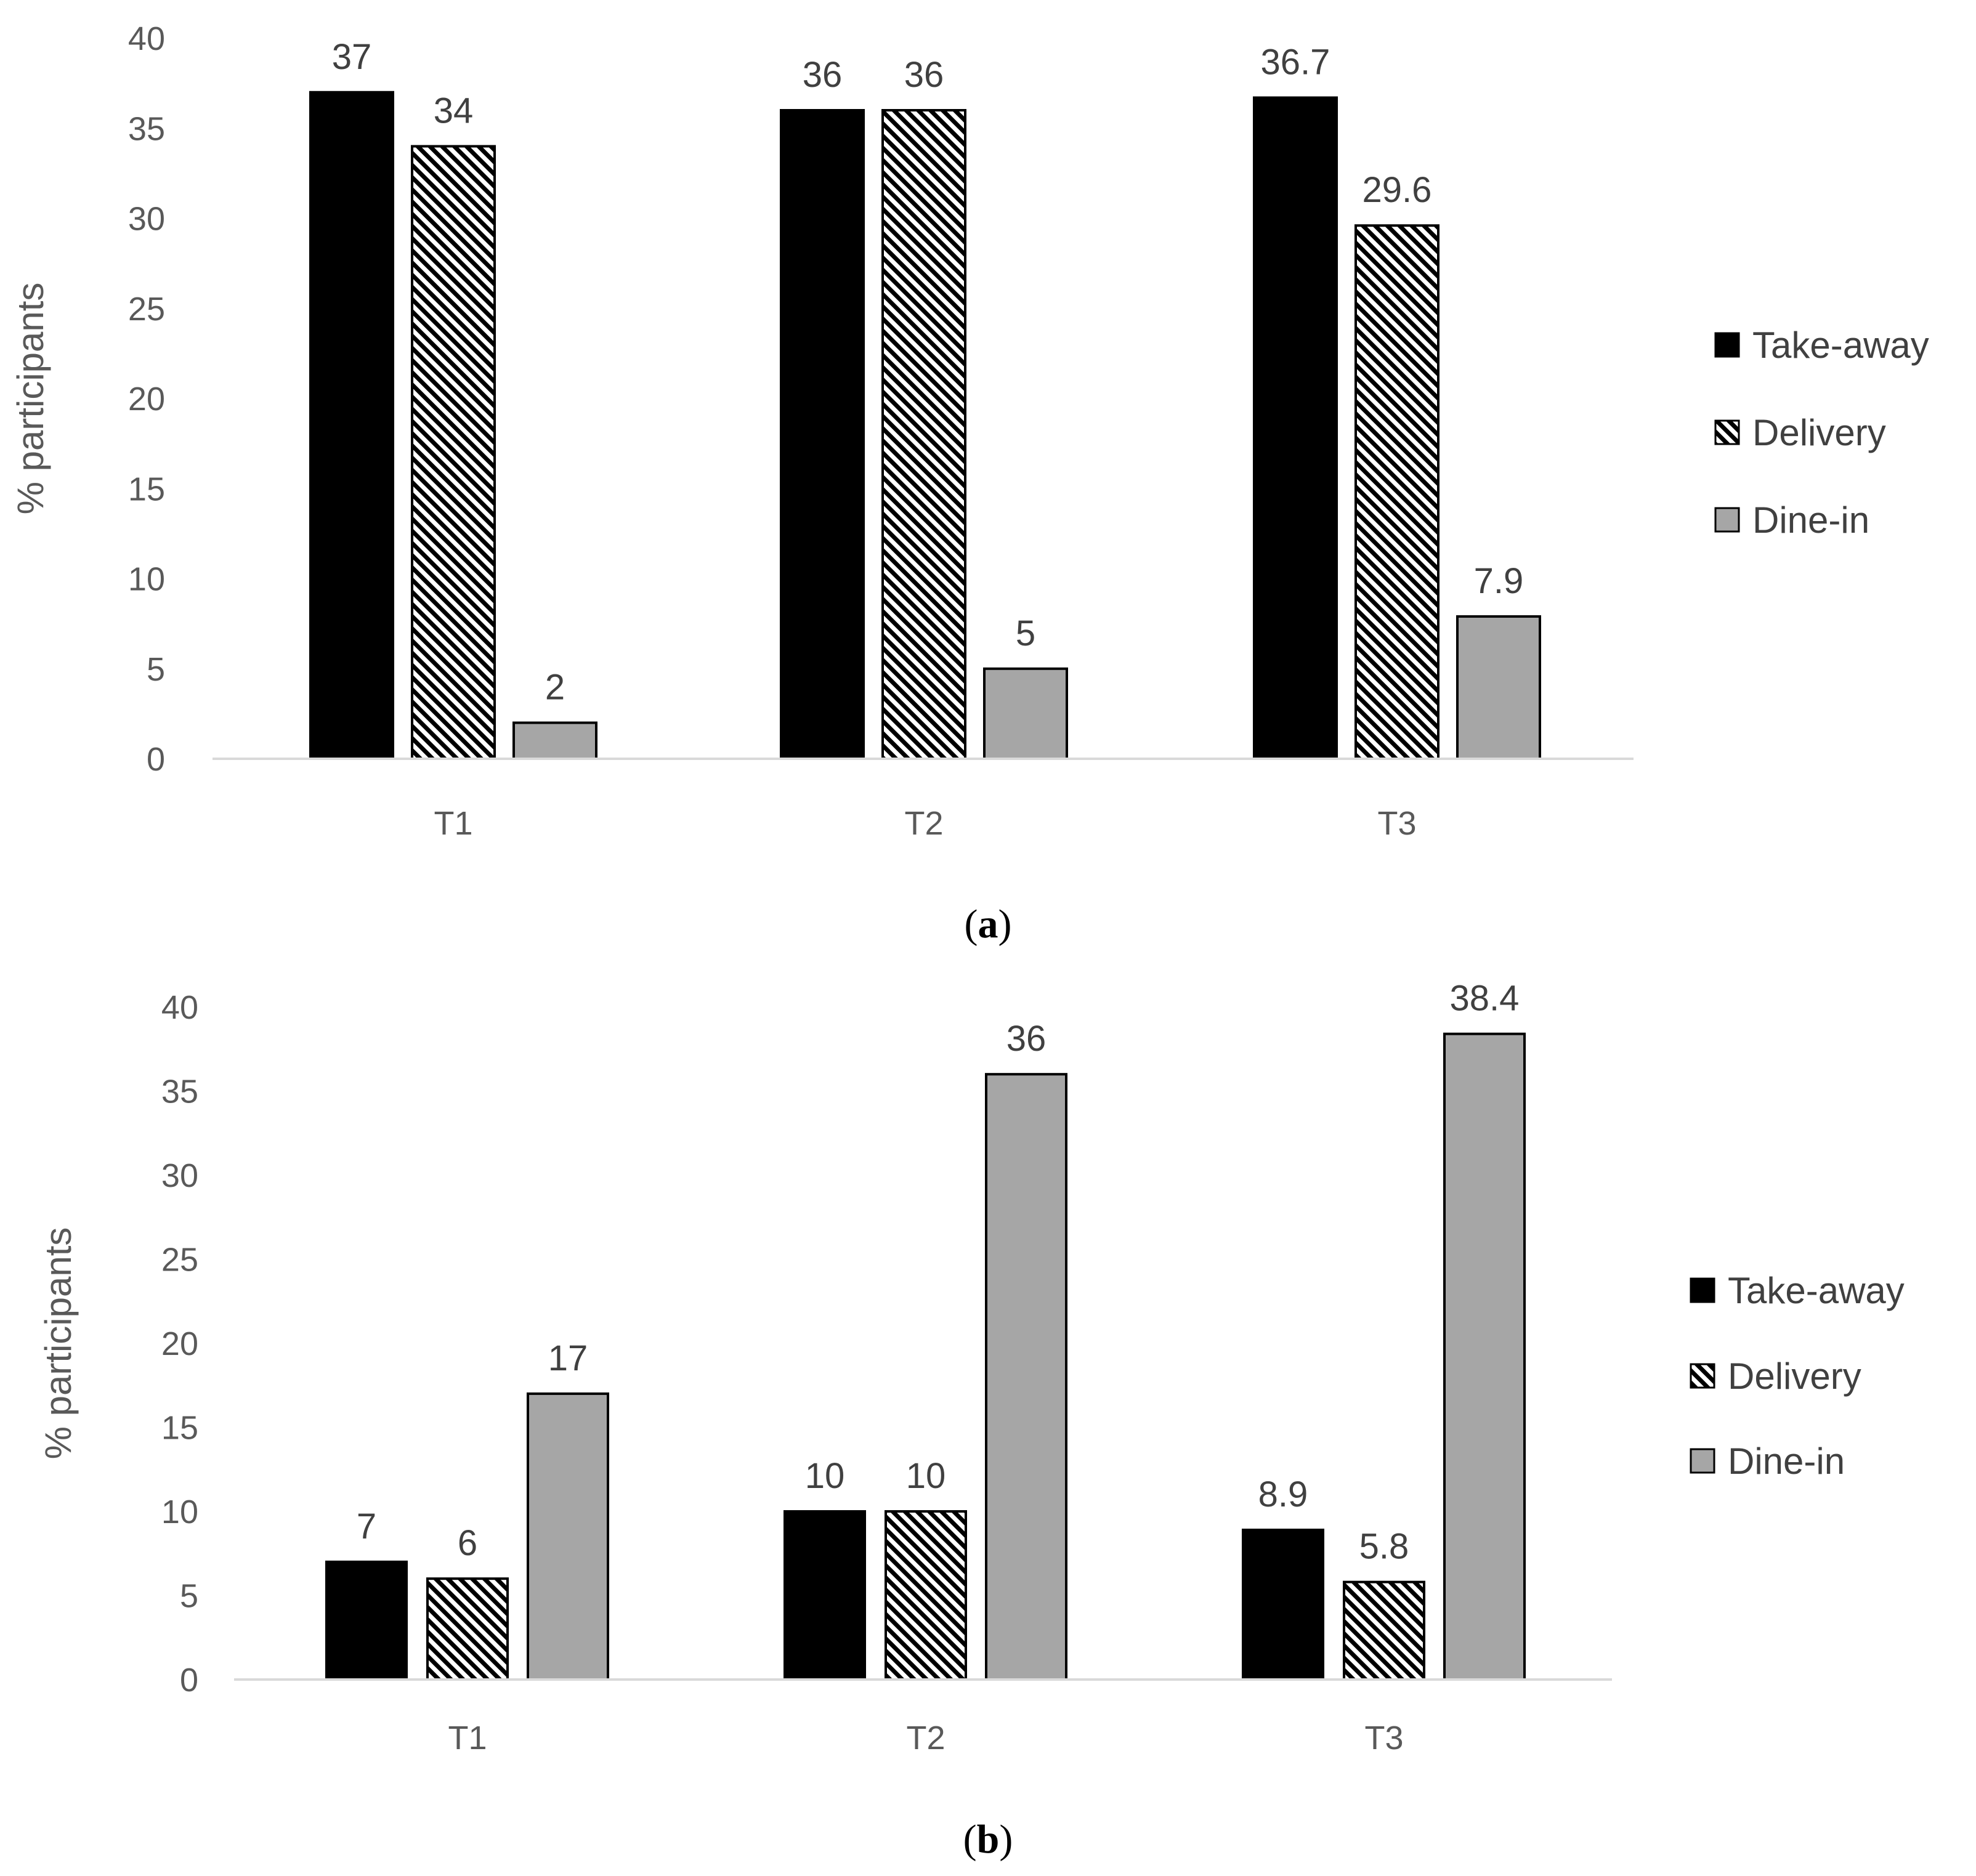  What do you see at coordinates (1485, 999) in the screenshot?
I see `data-label: 38.4` at bounding box center [1485, 999].